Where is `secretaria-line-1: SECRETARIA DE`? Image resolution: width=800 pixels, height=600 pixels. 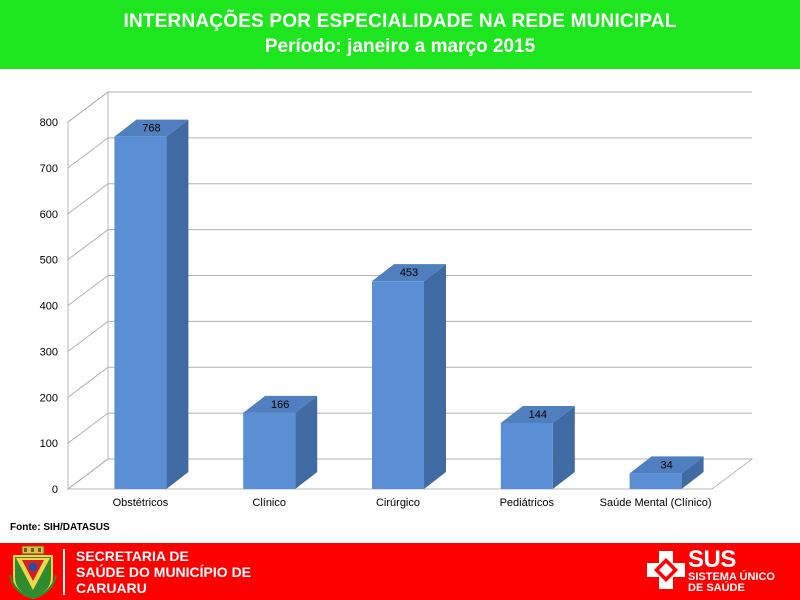
secretaria-line-1: SECRETARIA DE is located at coordinates (132, 556).